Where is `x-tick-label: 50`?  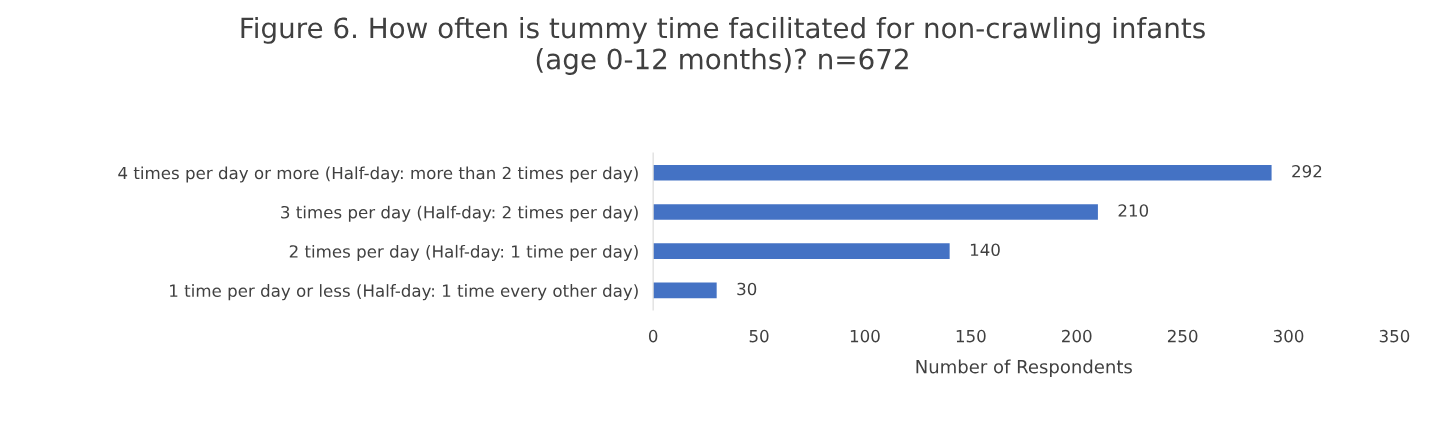
x-tick-label: 50 is located at coordinates (759, 336).